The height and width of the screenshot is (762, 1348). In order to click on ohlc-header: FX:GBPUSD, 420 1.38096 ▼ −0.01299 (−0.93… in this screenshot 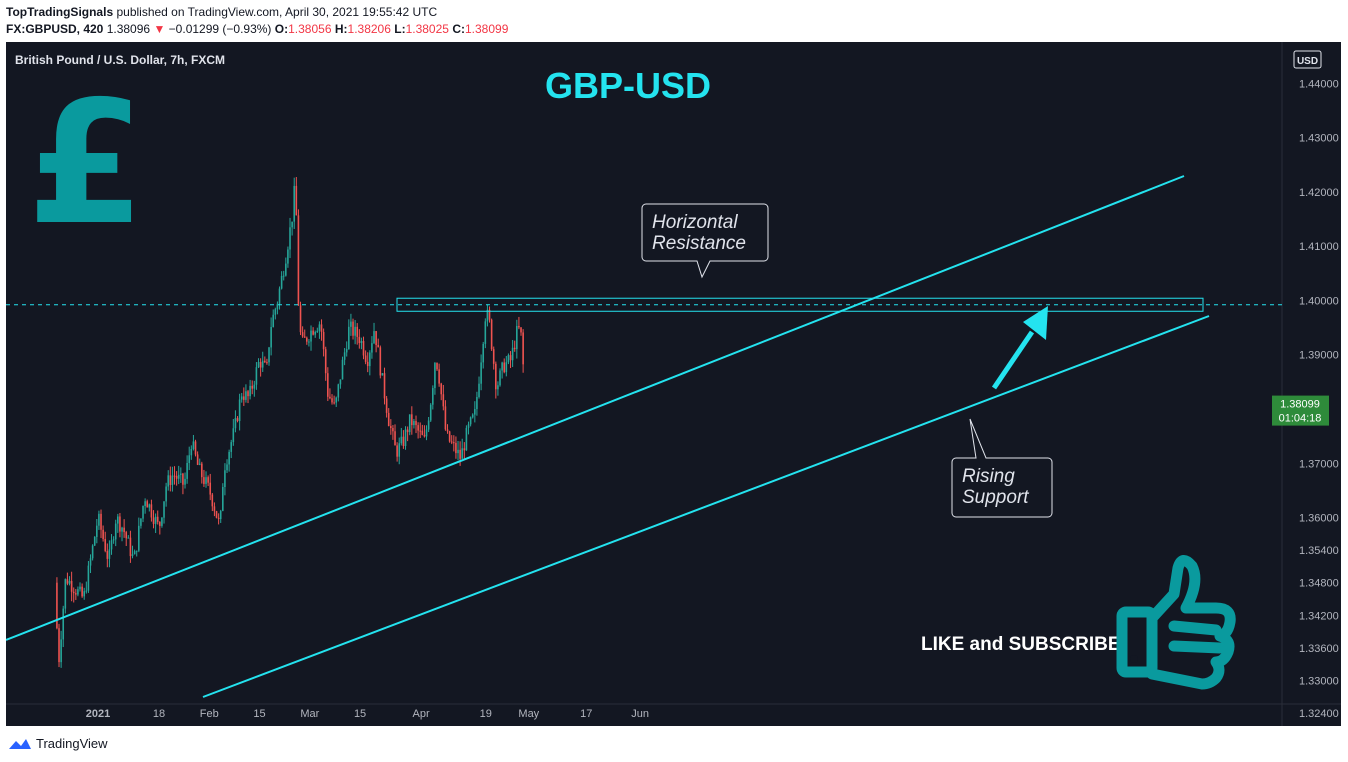, I will do `click(257, 29)`.